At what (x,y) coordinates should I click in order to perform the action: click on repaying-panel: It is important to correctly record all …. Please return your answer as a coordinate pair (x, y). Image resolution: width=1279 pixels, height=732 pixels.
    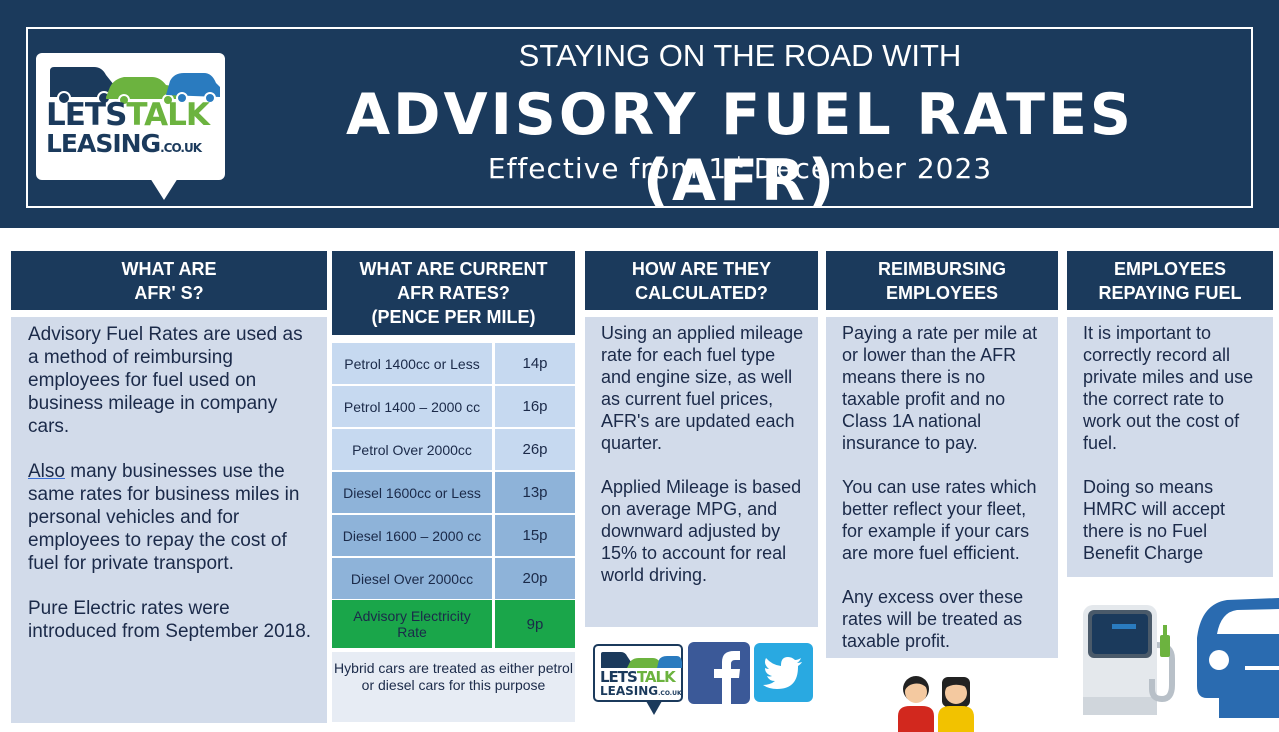
    Looking at the image, I should click on (1170, 447).